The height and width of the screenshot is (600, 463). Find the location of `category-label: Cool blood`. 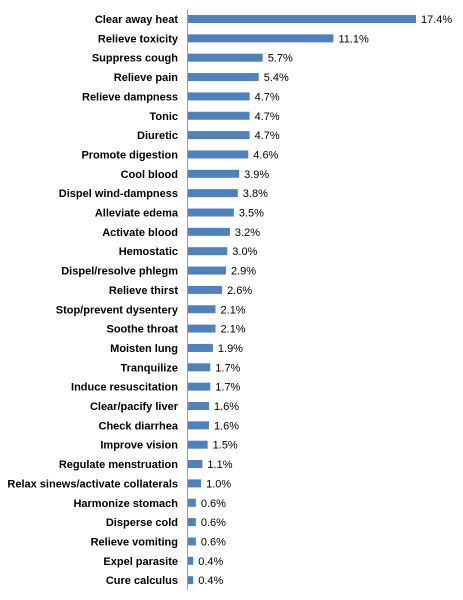

category-label: Cool blood is located at coordinates (149, 175).